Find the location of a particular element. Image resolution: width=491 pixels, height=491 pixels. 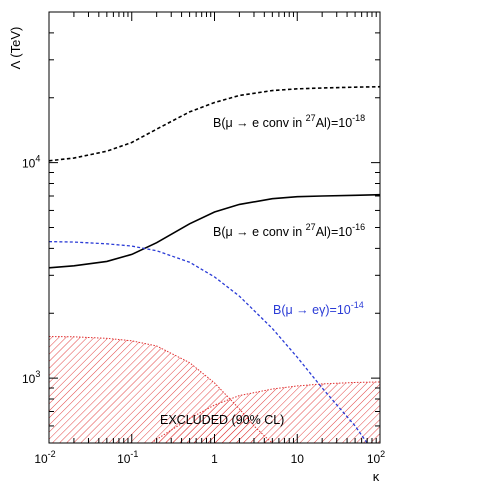

x-tick-label: 1 is located at coordinates (214, 459).